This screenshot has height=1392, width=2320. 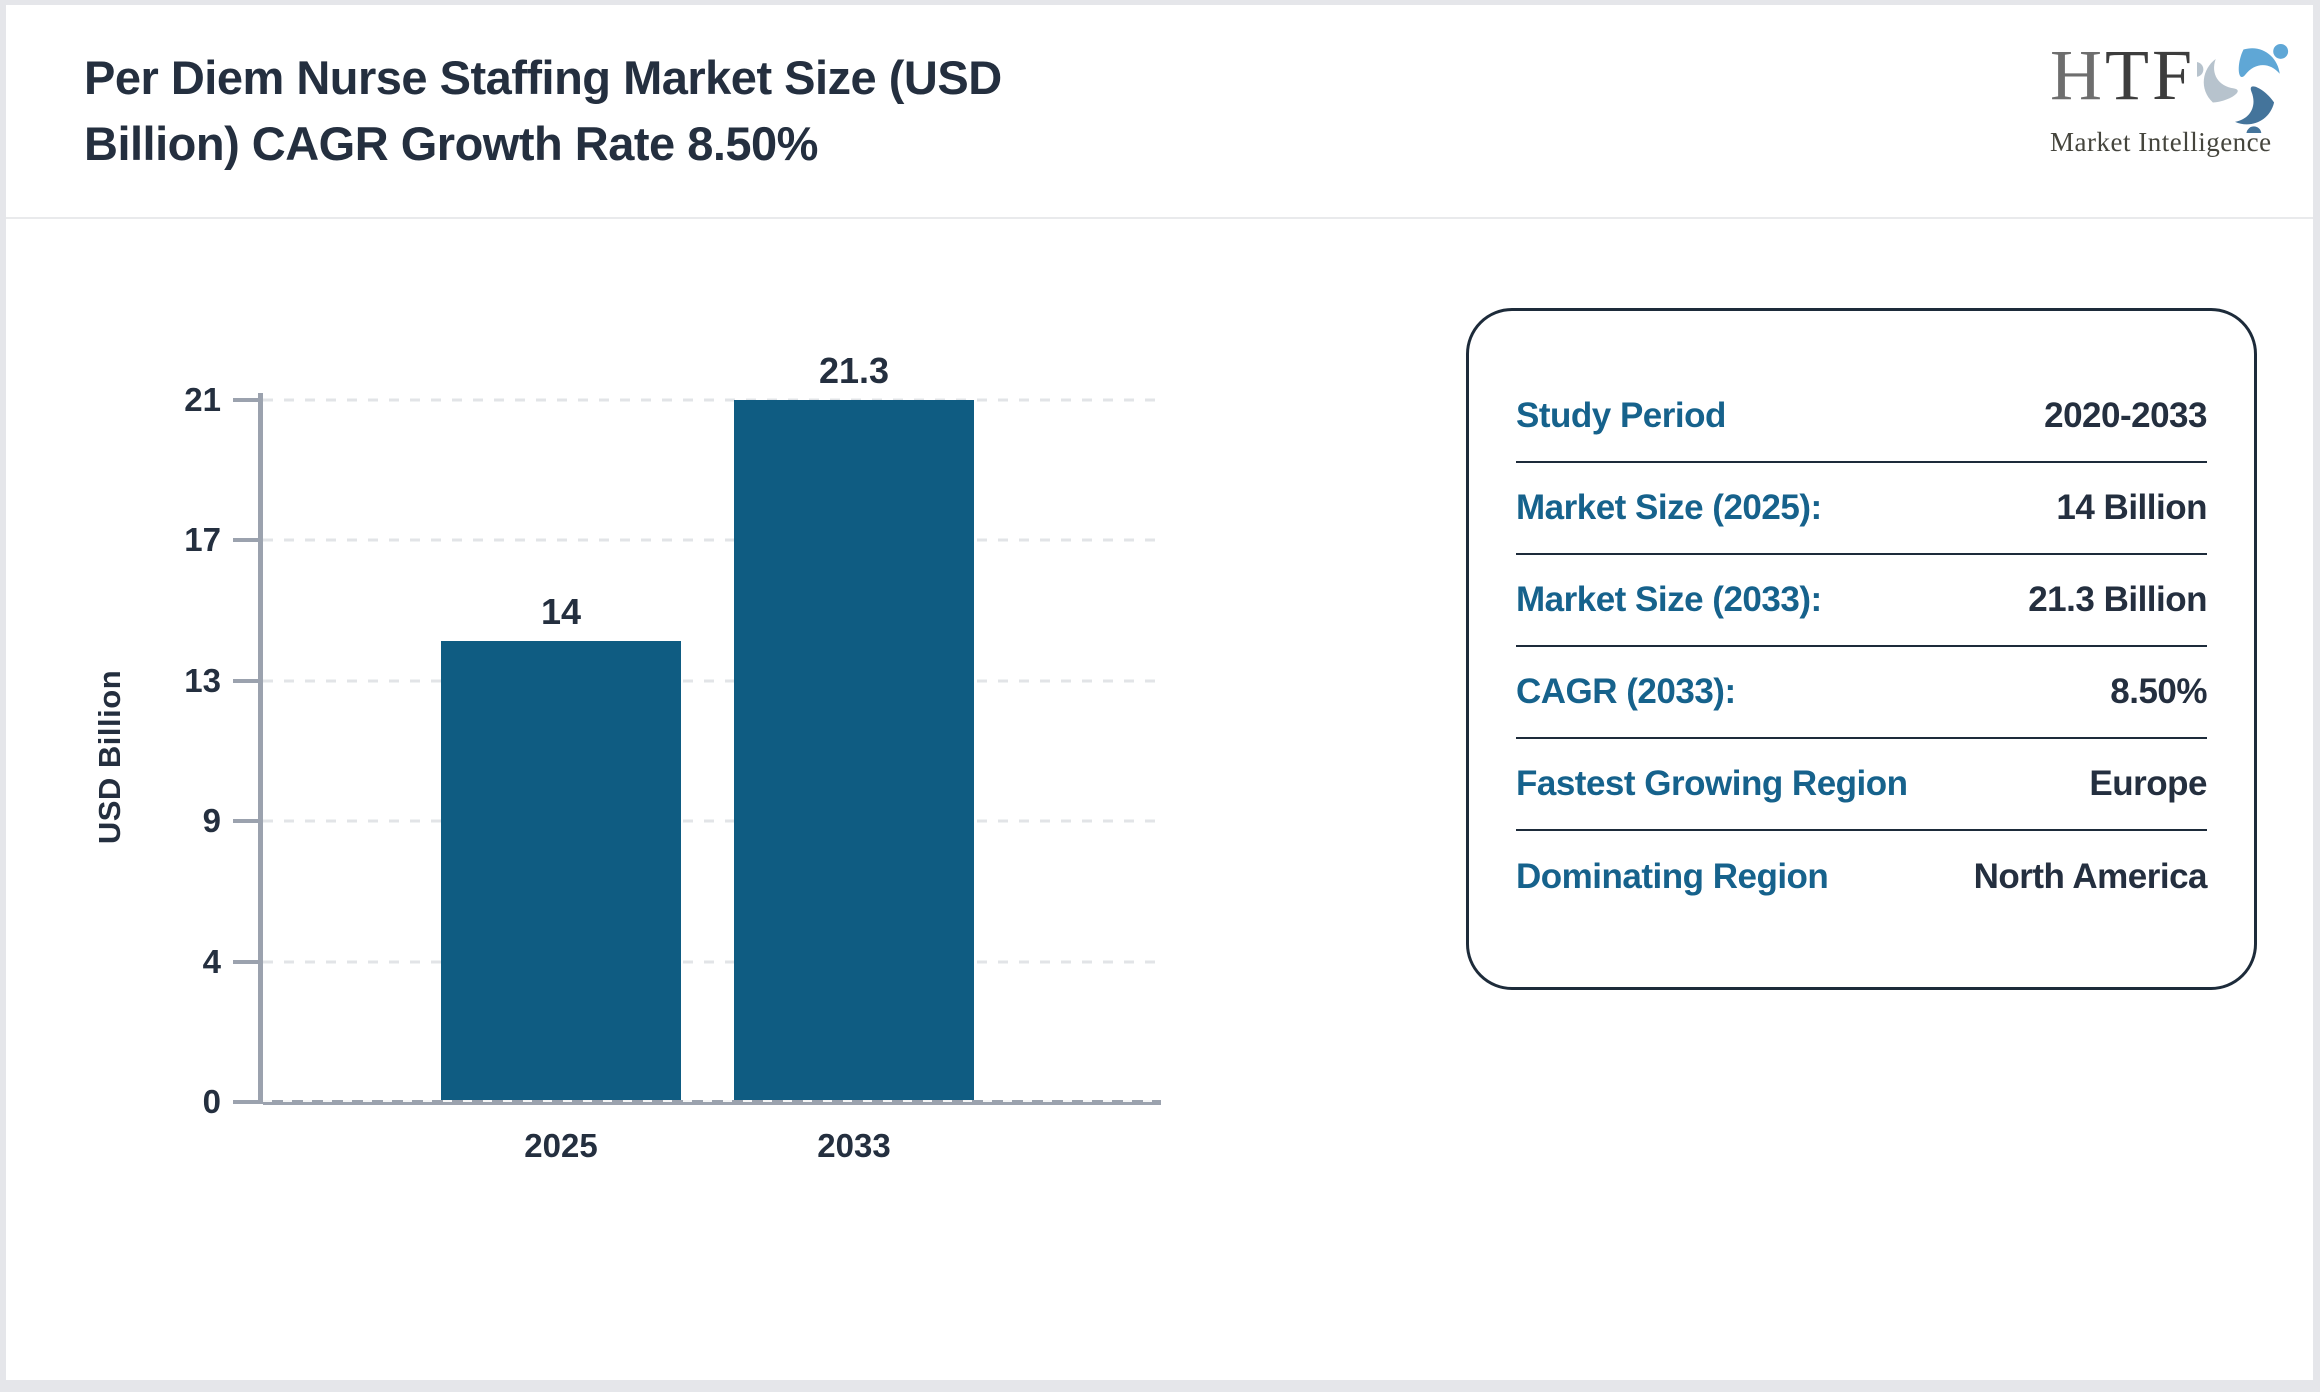 I want to click on y-tick-label: 9, so click(x=211, y=821).